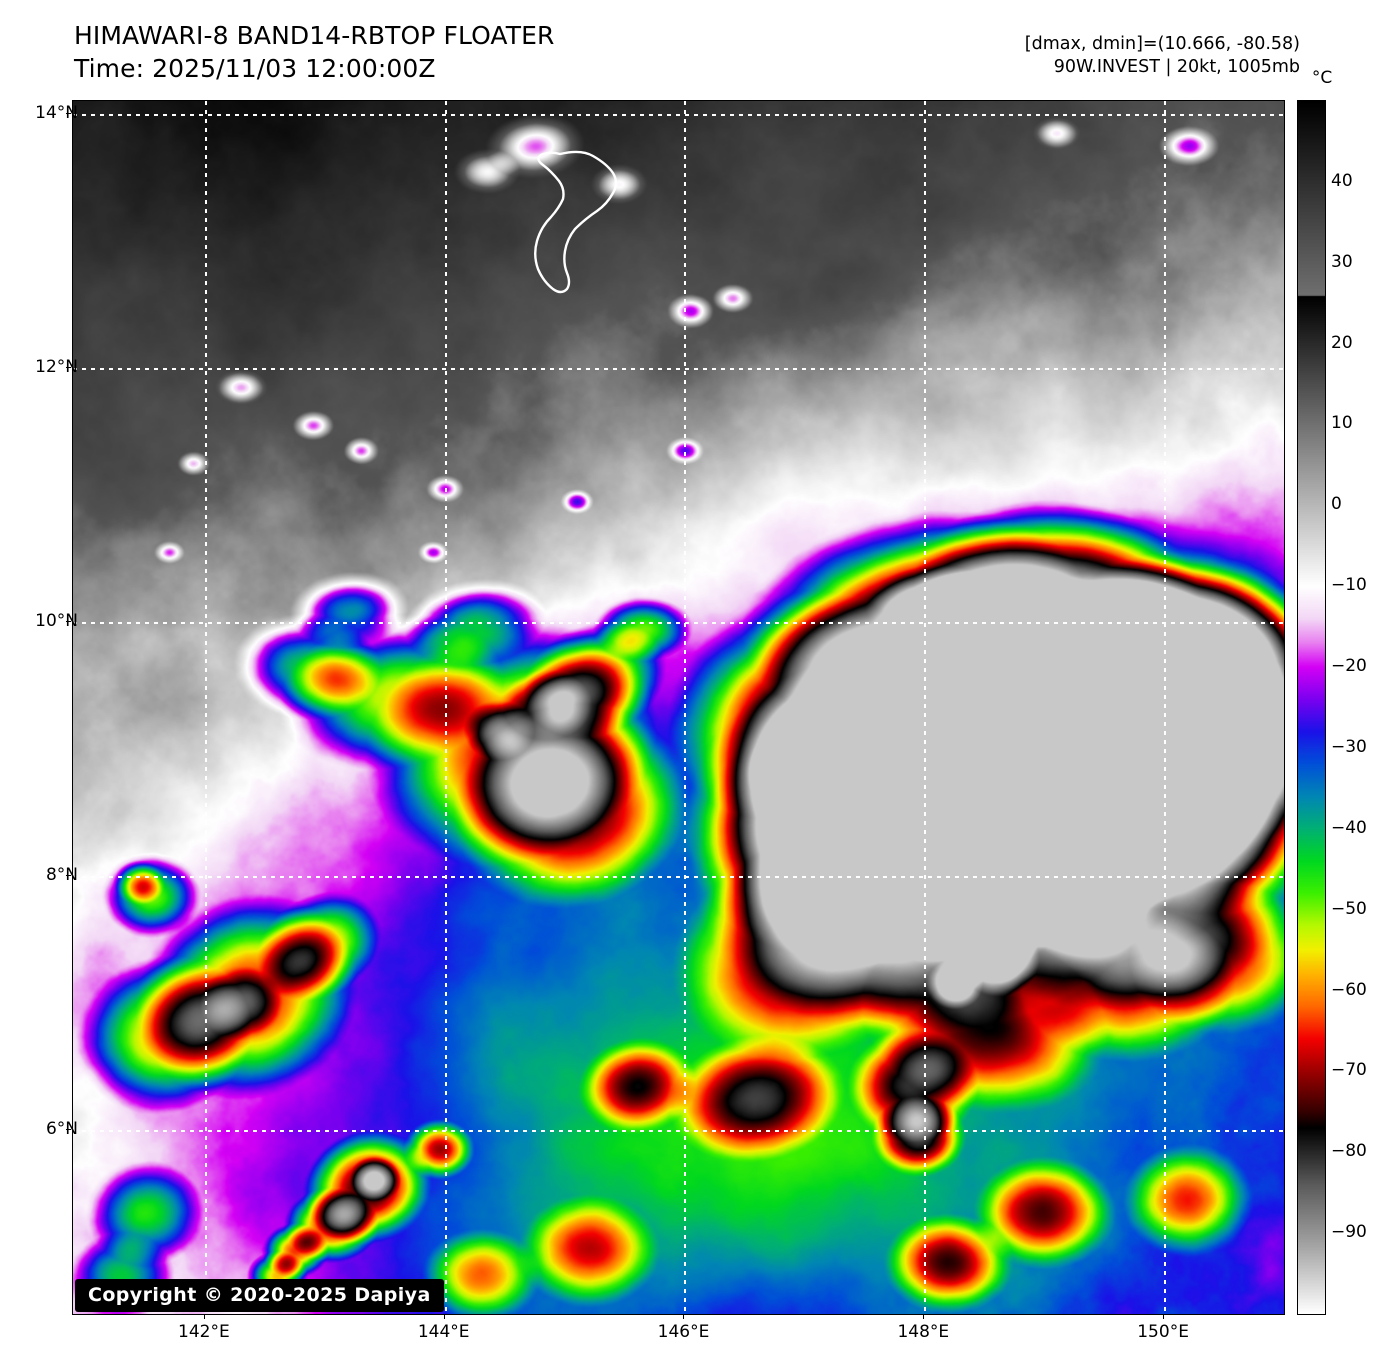 The width and height of the screenshot is (1390, 1365). I want to click on colorbar-tick-label: −80, so click(1349, 1151).